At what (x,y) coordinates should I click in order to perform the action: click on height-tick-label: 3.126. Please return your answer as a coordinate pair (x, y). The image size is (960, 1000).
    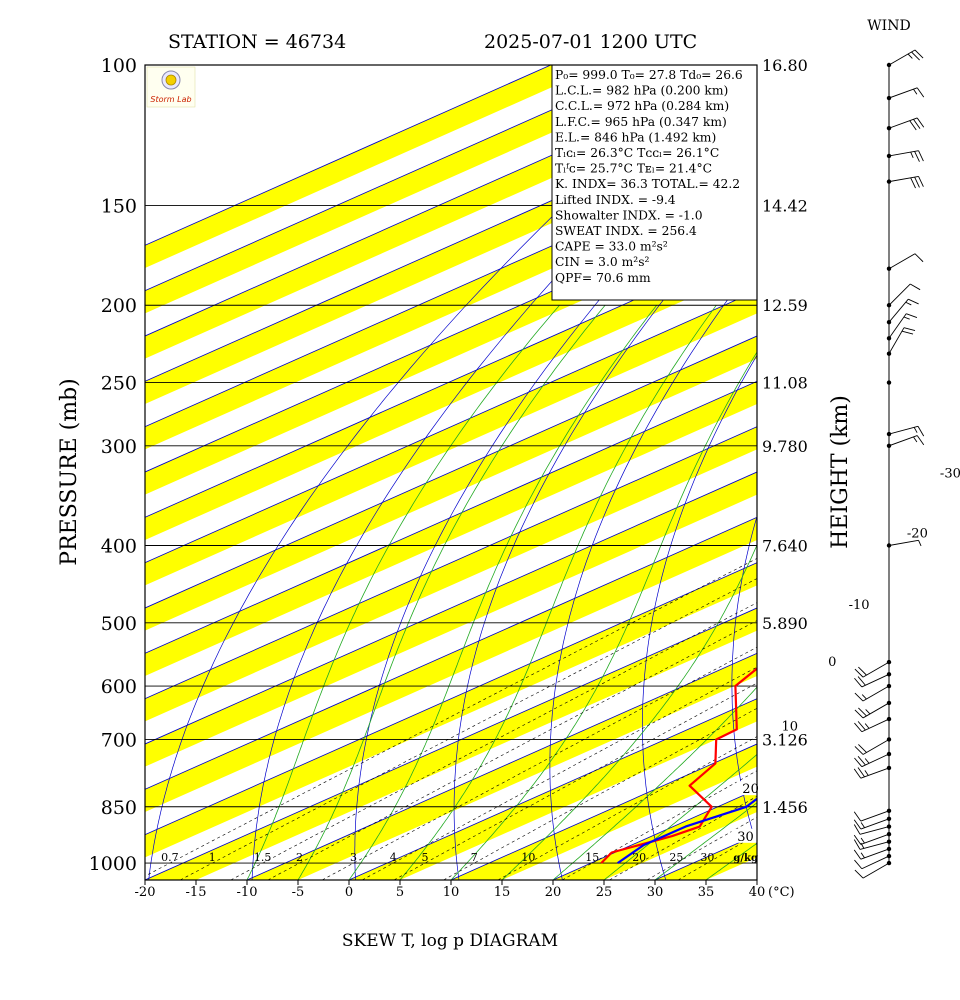
    Looking at the image, I should click on (785, 739).